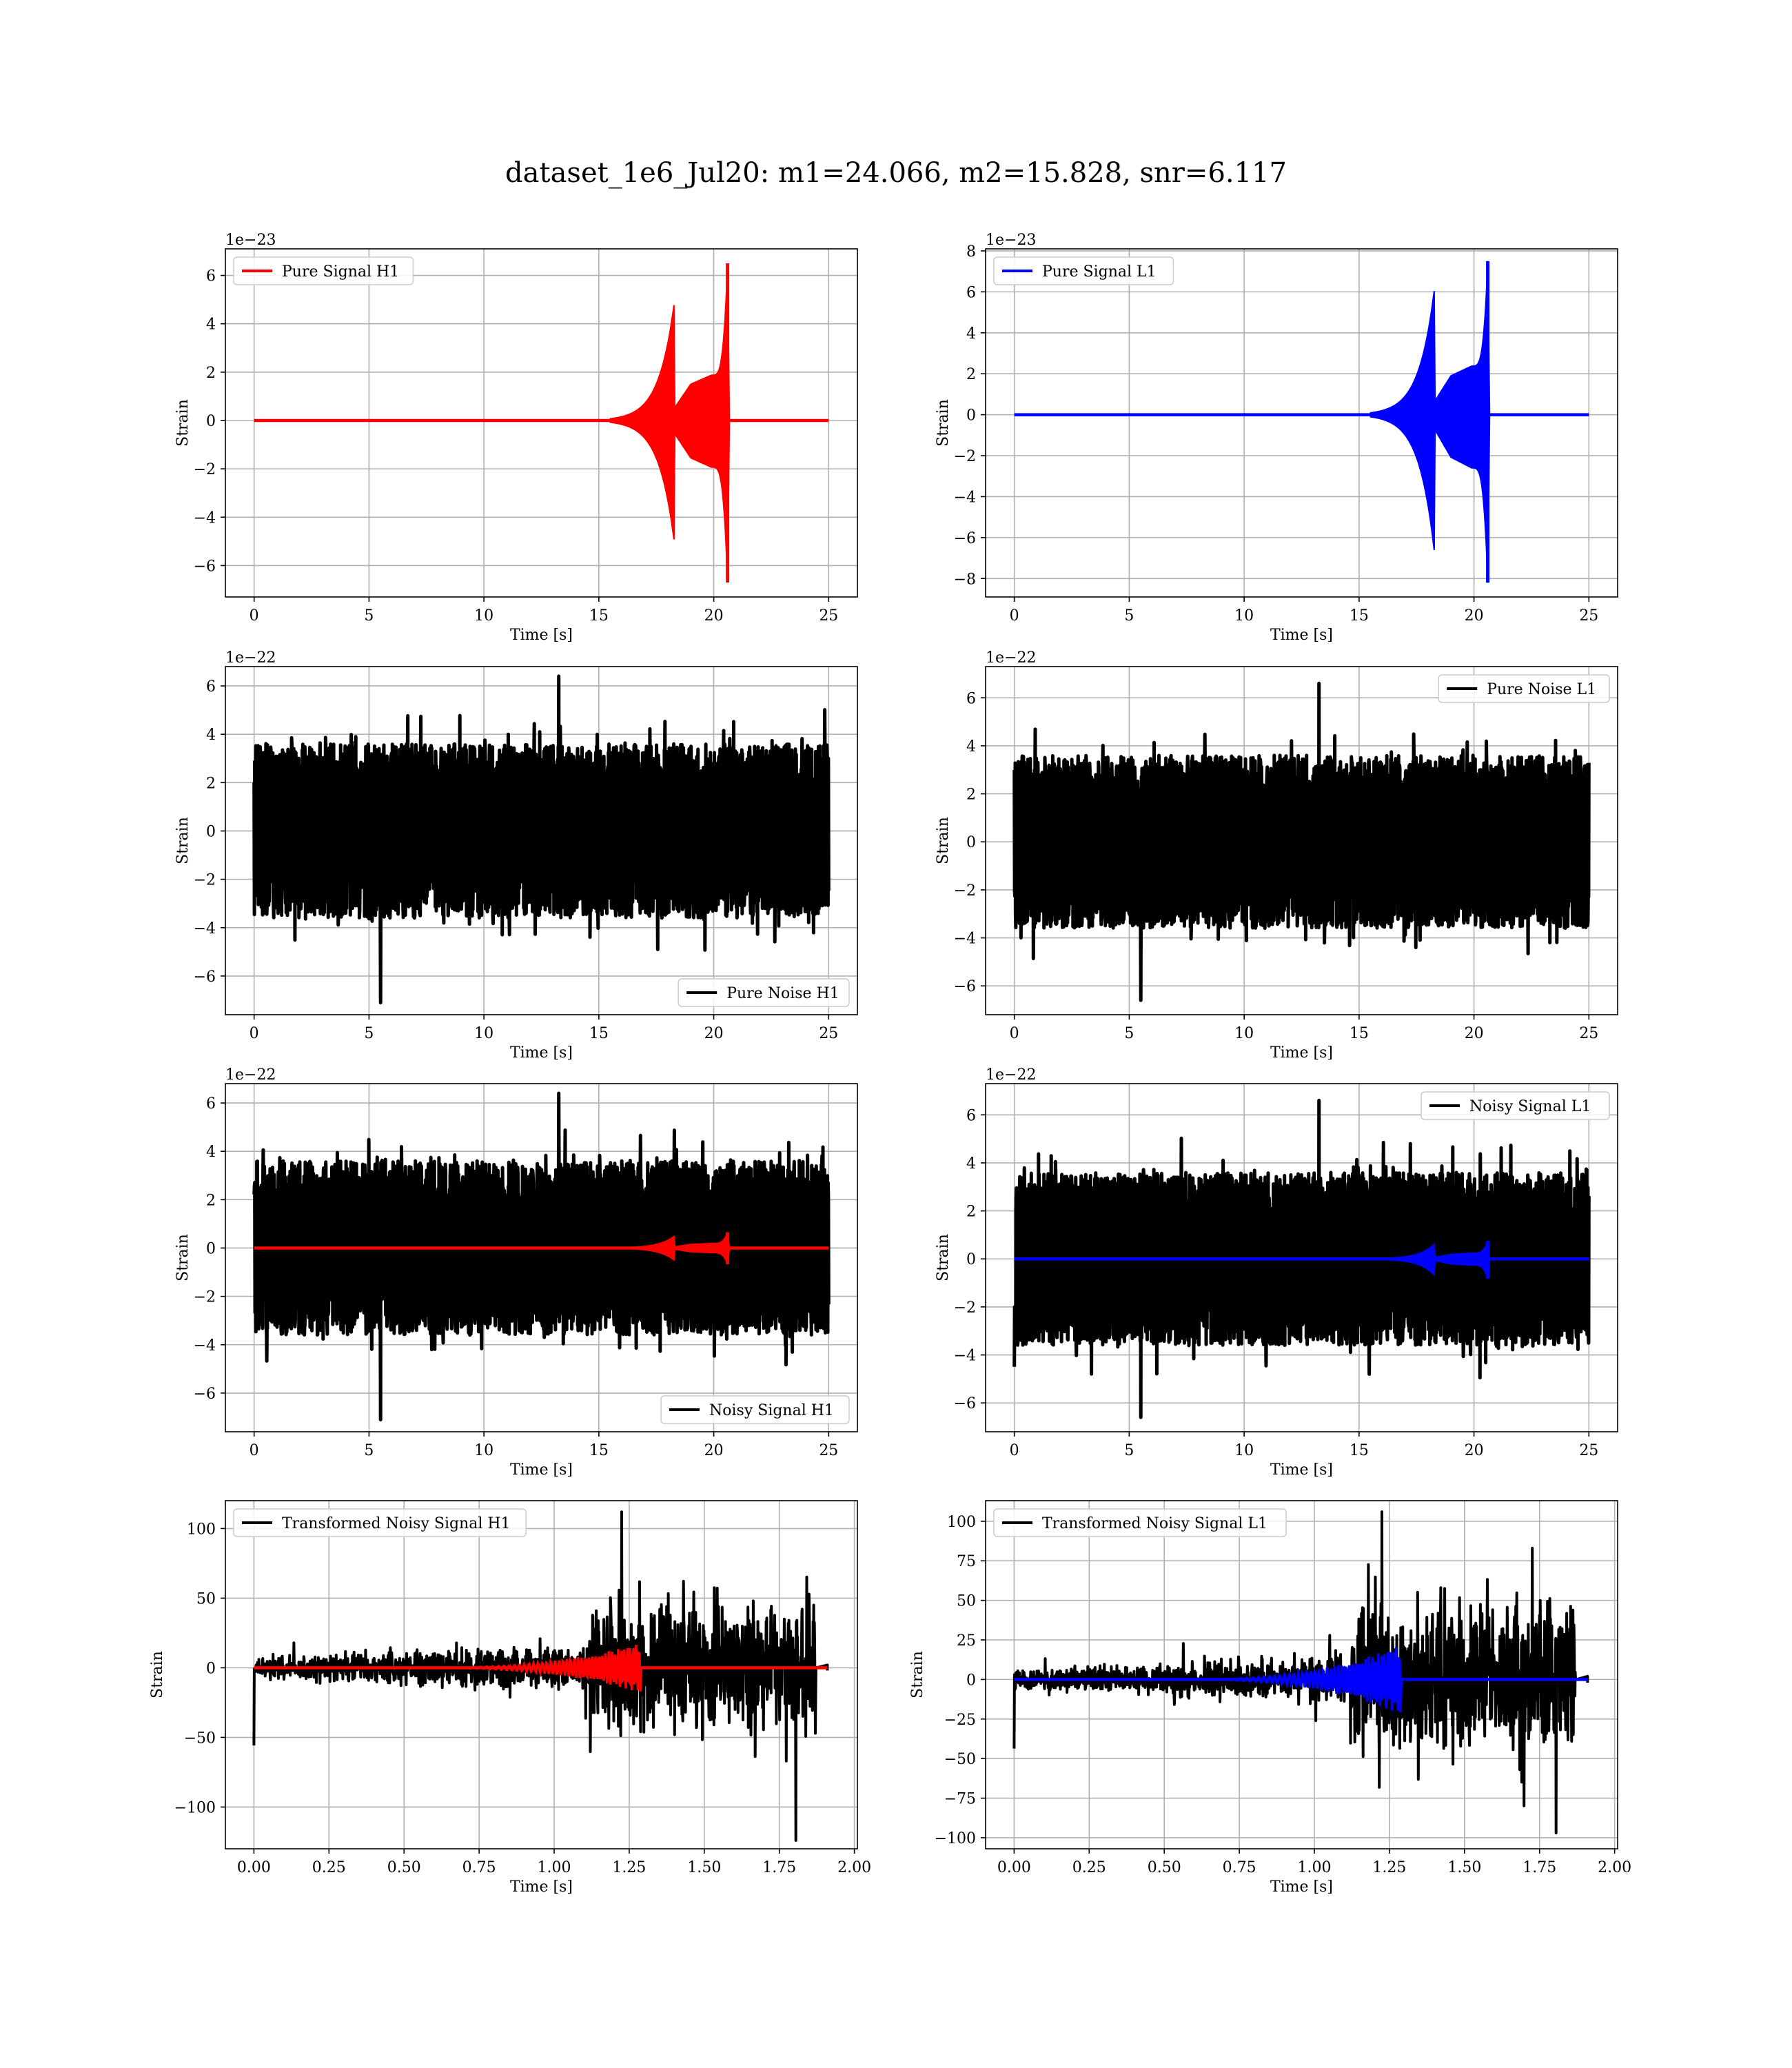 Image resolution: width=1792 pixels, height=2068 pixels. Describe the element at coordinates (966, 1641) in the screenshot. I see `y-tick-label: 25` at that location.